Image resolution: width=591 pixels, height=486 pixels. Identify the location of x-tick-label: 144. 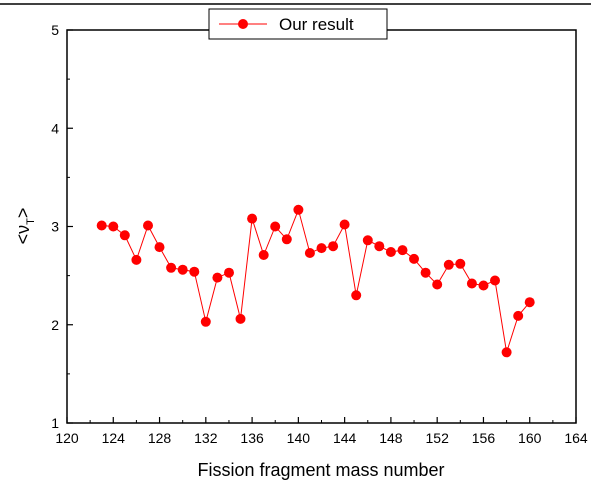
(345, 438).